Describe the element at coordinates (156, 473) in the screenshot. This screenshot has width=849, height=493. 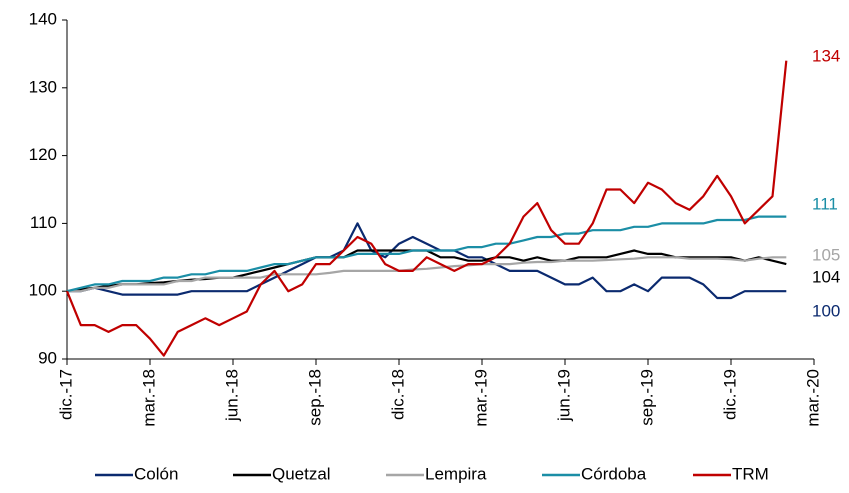
I see `legend-label: Colón` at that location.